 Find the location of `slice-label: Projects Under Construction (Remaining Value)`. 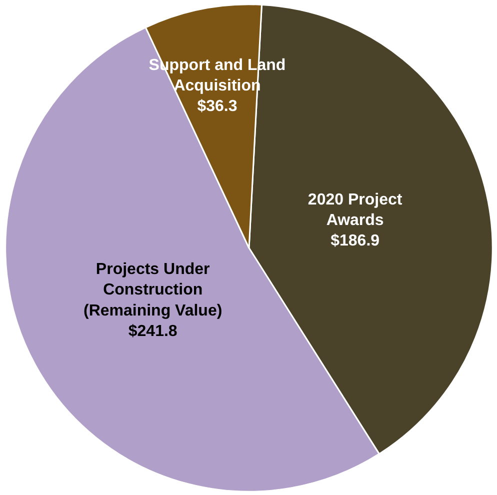

slice-label: Projects Under Construction (Remaining Value) is located at coordinates (152, 290).